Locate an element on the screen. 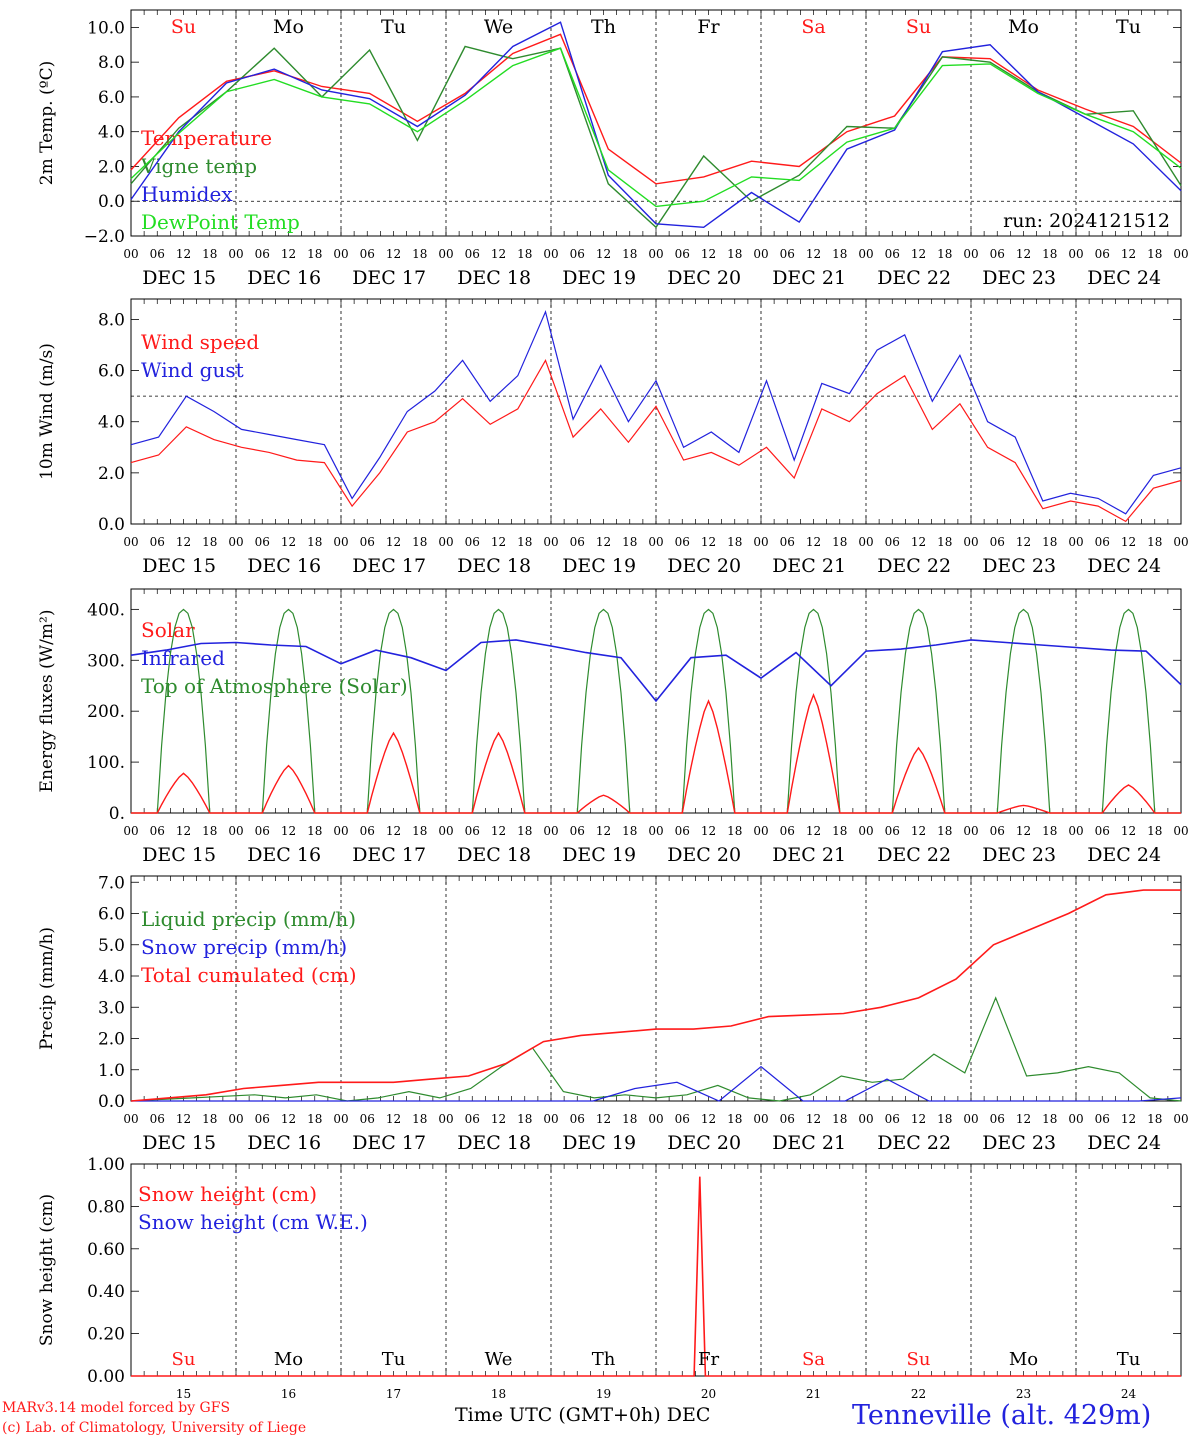 The width and height of the screenshot is (1194, 1444). weekday-label: Su is located at coordinates (919, 1359).